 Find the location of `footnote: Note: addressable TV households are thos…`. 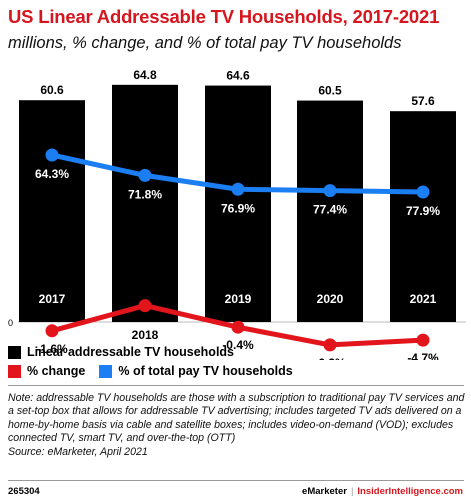

footnote: Note: addressable TV households are thos… is located at coordinates (237, 425).